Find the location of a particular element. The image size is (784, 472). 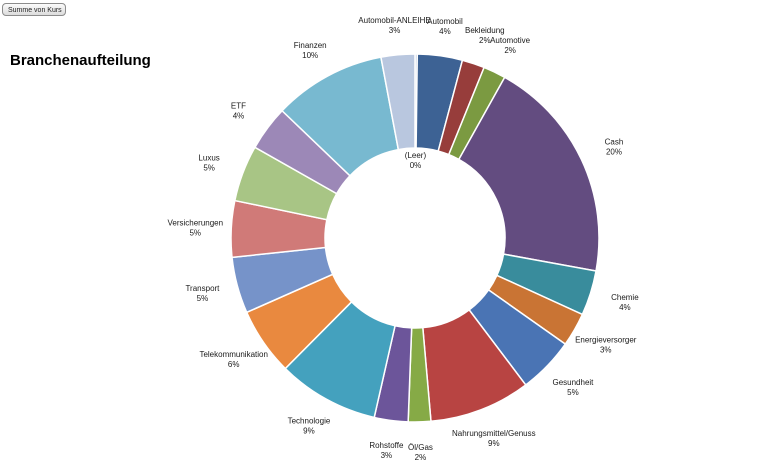

data-label-öl-gas: Öl/Gas 2% is located at coordinates (420, 452).